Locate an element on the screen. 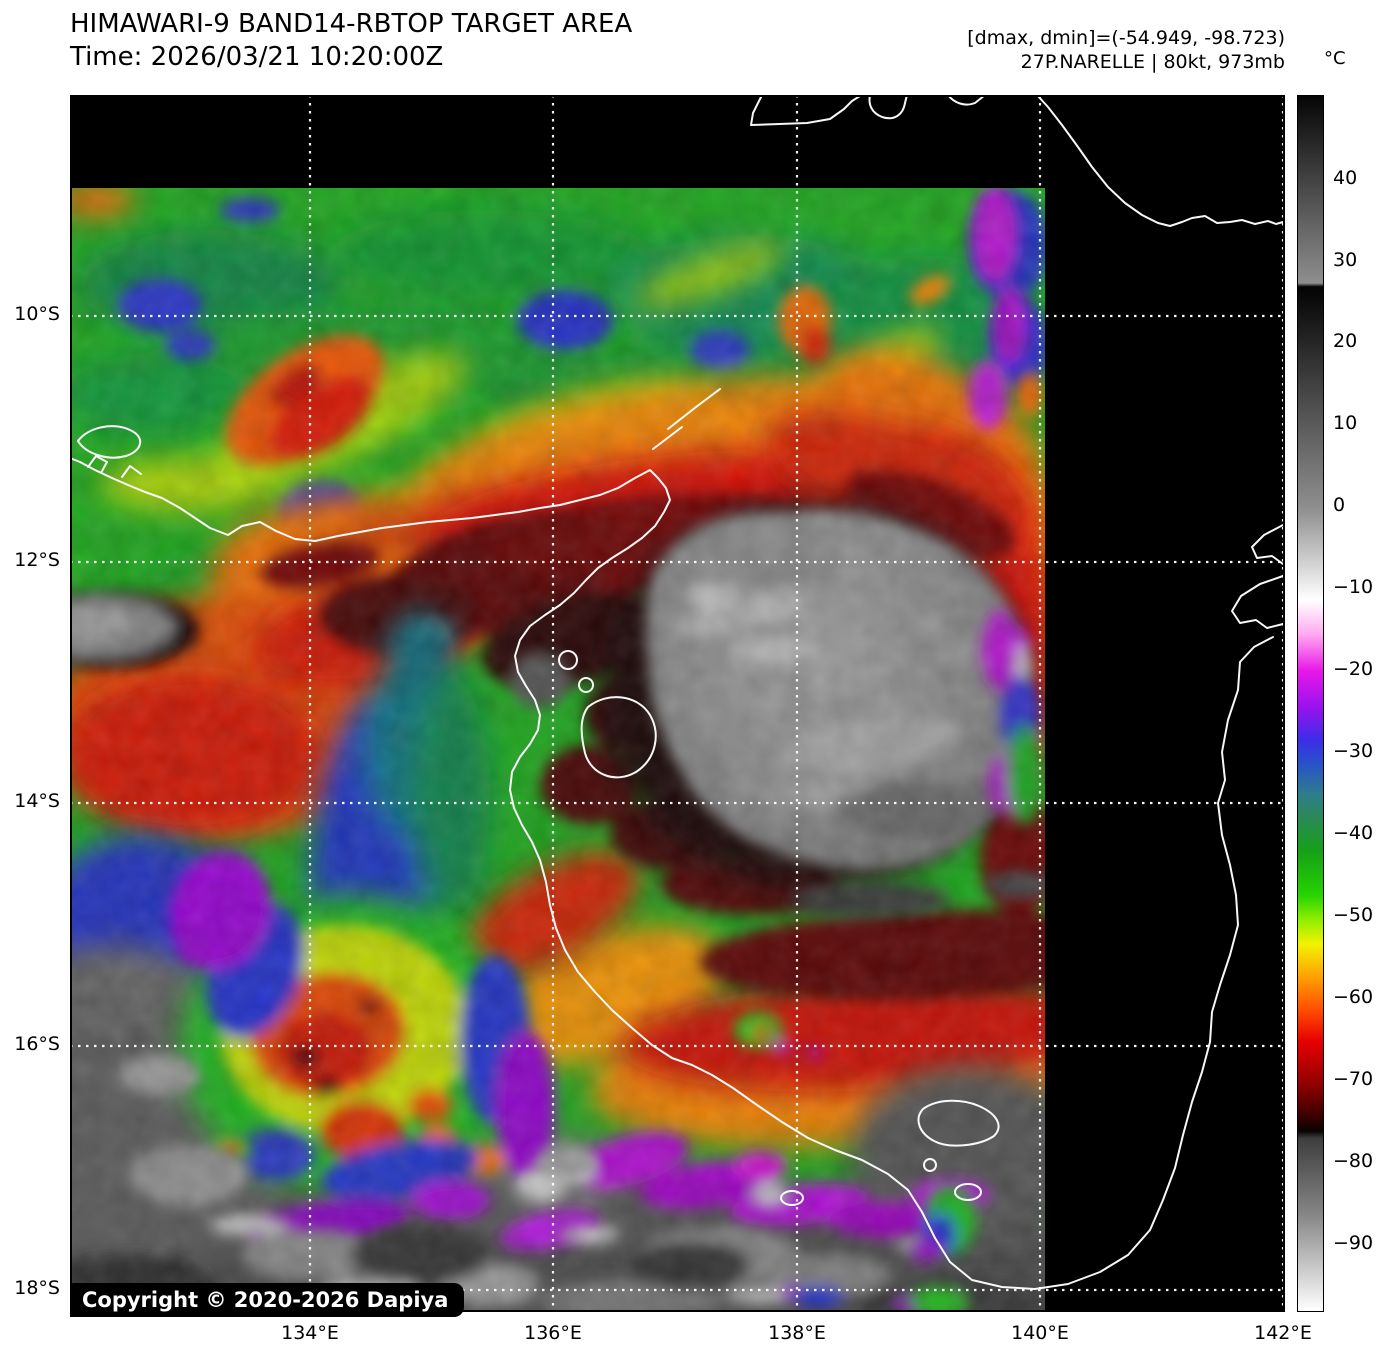  longitude-tick-label: 140°E is located at coordinates (1040, 1333).